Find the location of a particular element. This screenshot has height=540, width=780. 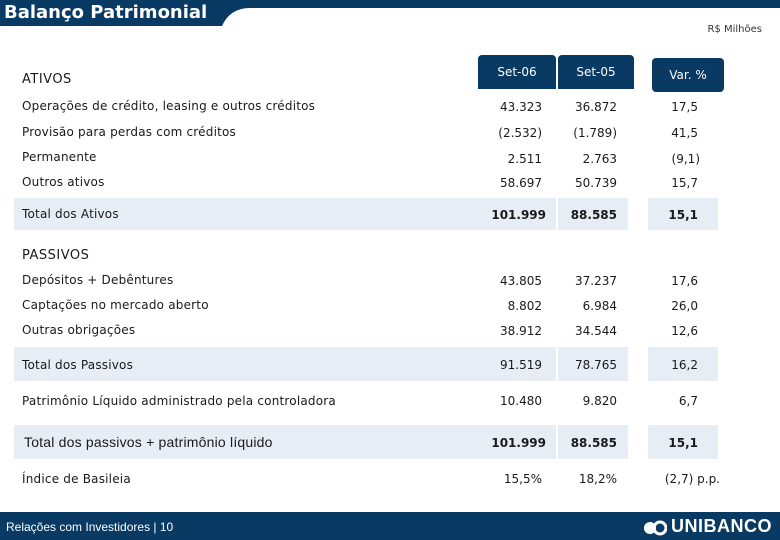

footer: Relações com Investidores | 10 UNIBANCO is located at coordinates (390, 526).